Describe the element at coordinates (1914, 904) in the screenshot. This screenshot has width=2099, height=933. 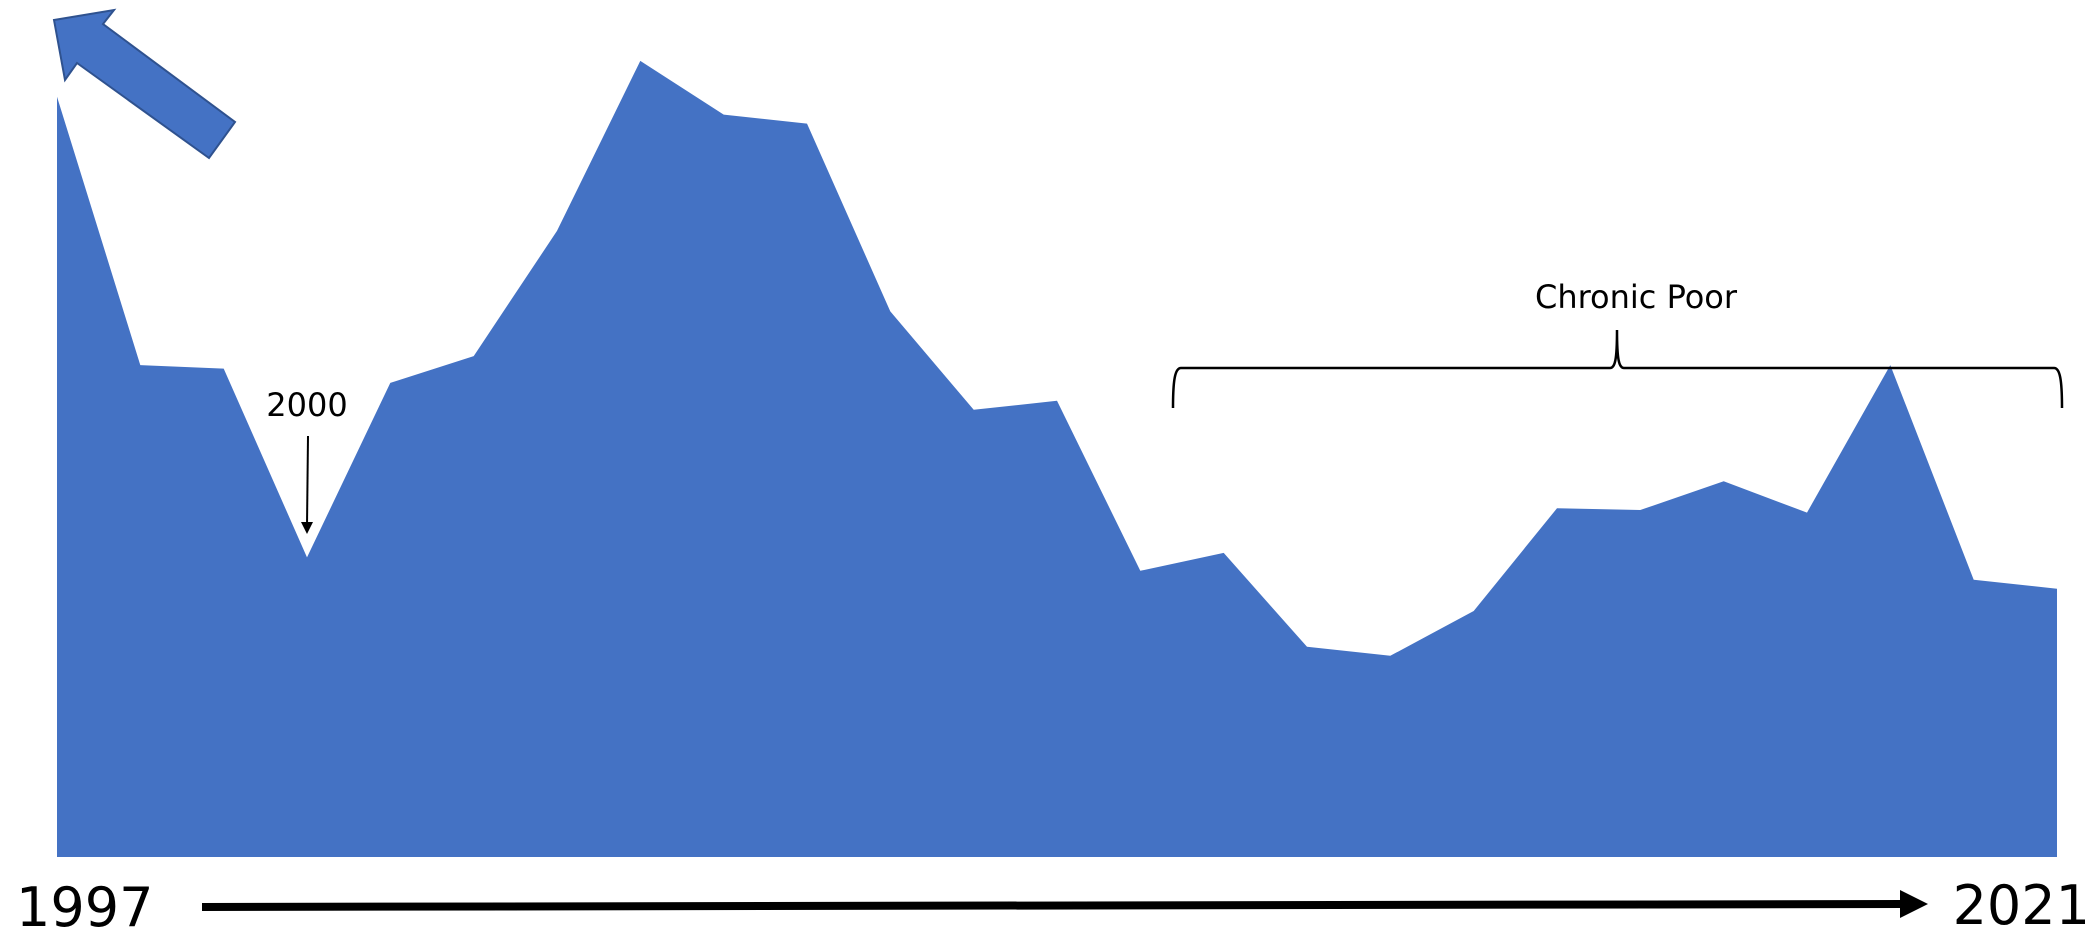
I see `timeline-arrow-head-icon` at that location.